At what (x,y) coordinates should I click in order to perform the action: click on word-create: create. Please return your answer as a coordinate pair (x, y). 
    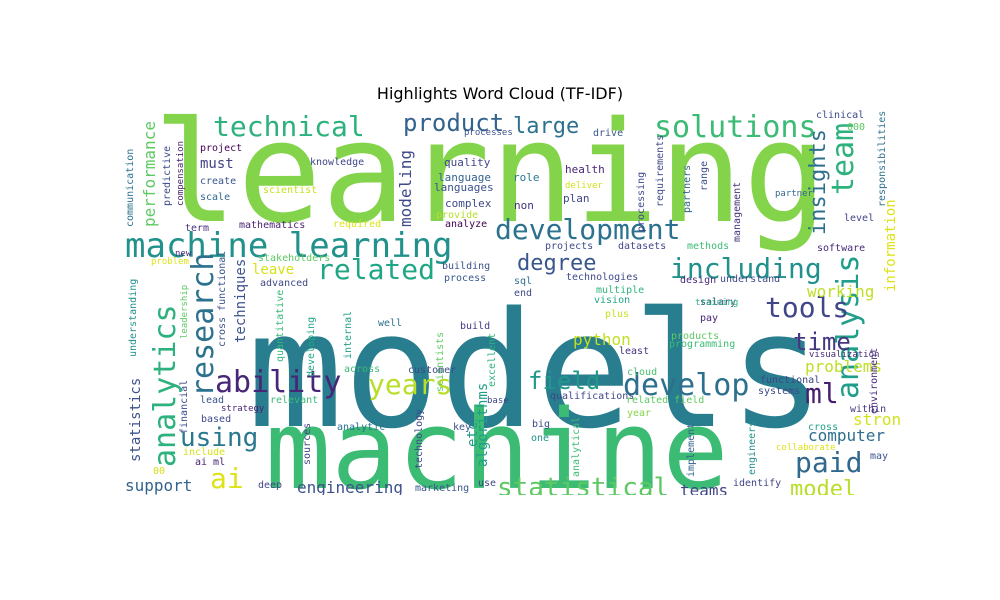
    Looking at the image, I should click on (218, 181).